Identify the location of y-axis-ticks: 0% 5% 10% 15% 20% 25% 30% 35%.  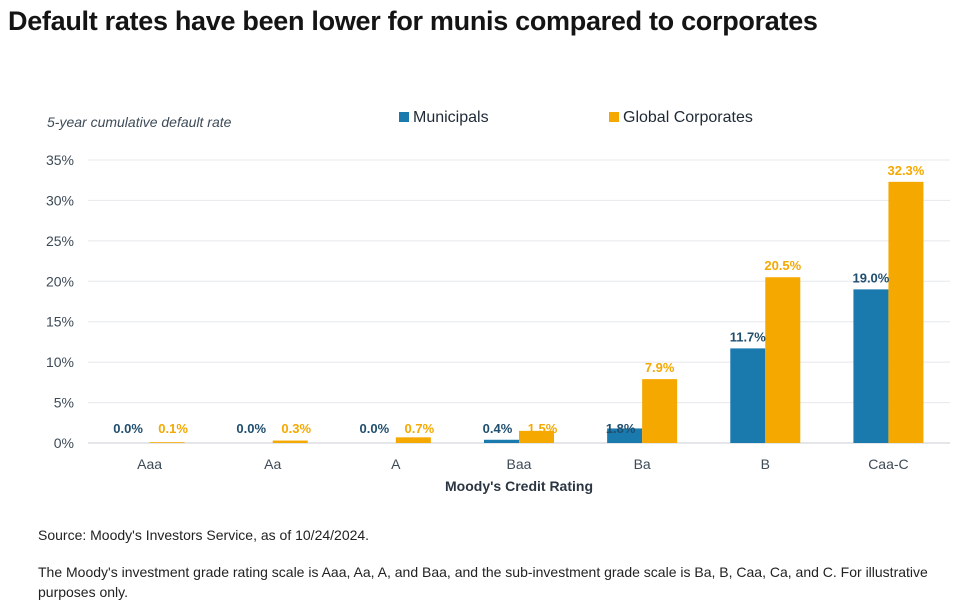
(60, 301).